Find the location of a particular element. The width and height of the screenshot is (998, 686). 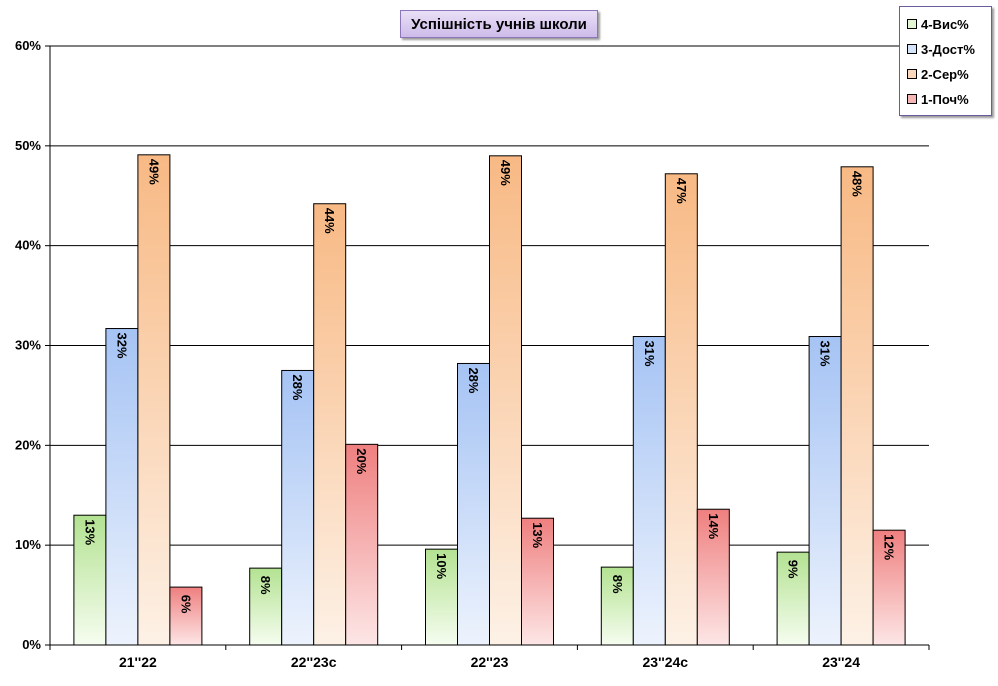

legend-item-3-dost: 3-Дост% is located at coordinates (941, 49).